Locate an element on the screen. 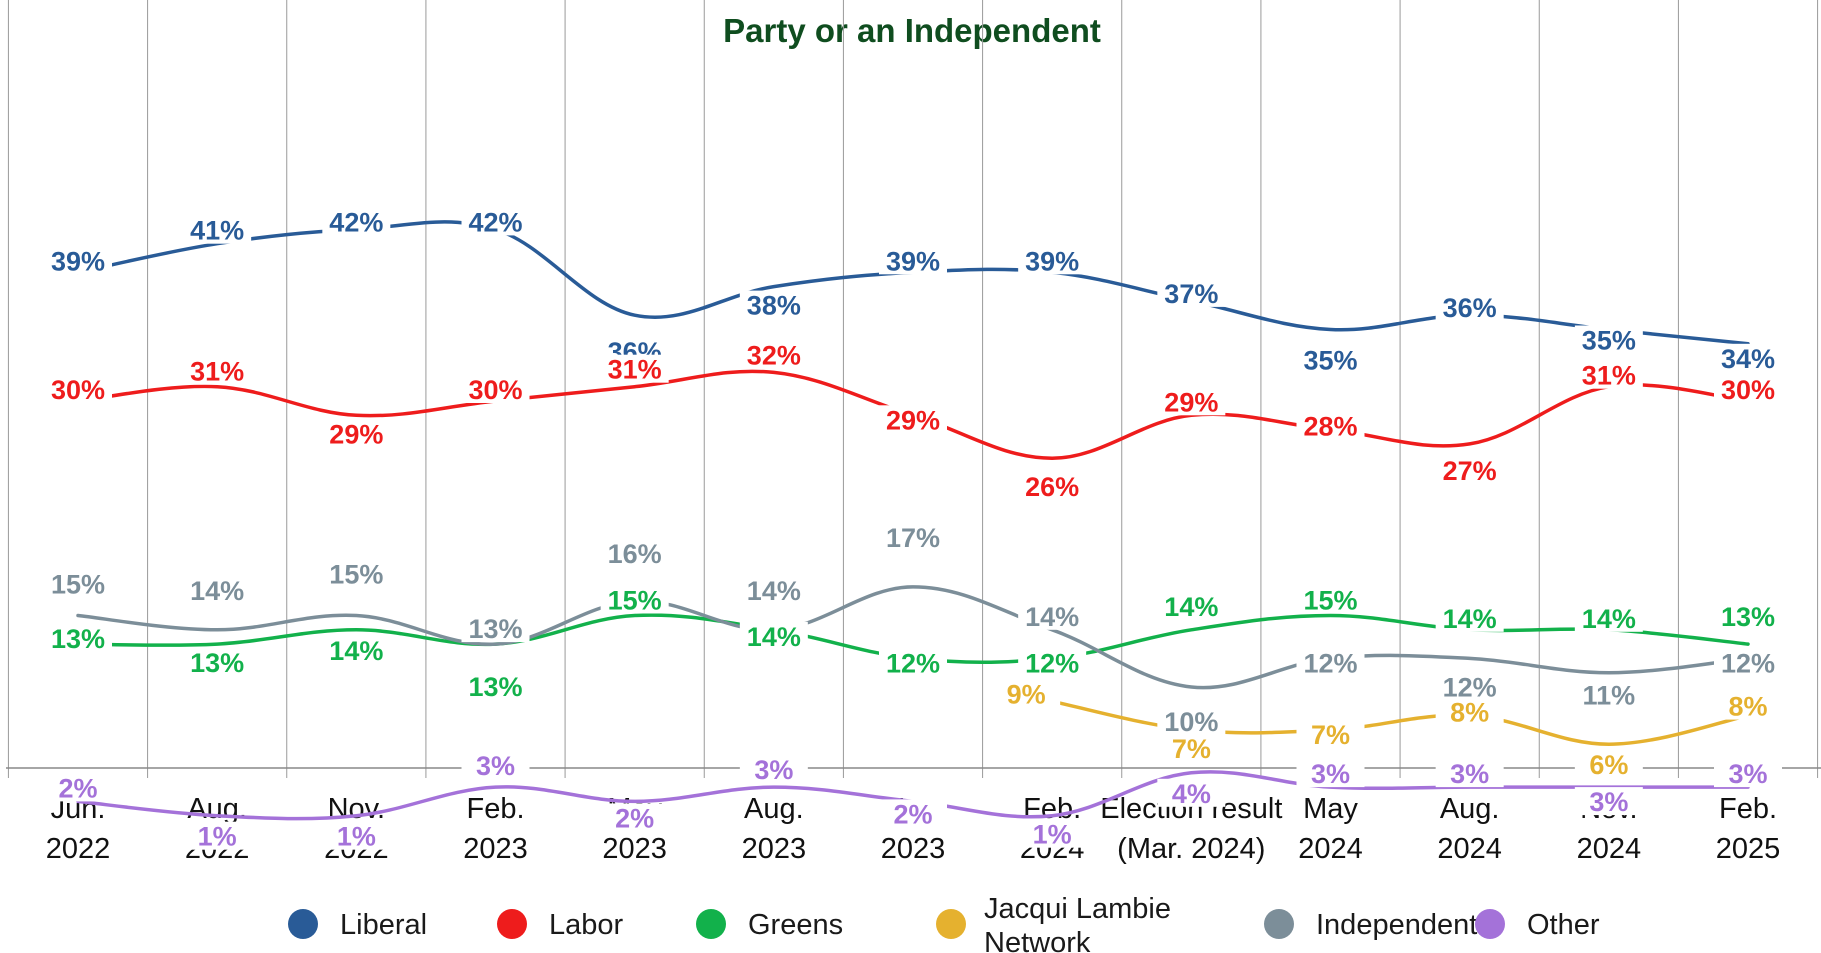 This screenshot has width=1821, height=953. data-label-liberal: 37% is located at coordinates (1191, 294).